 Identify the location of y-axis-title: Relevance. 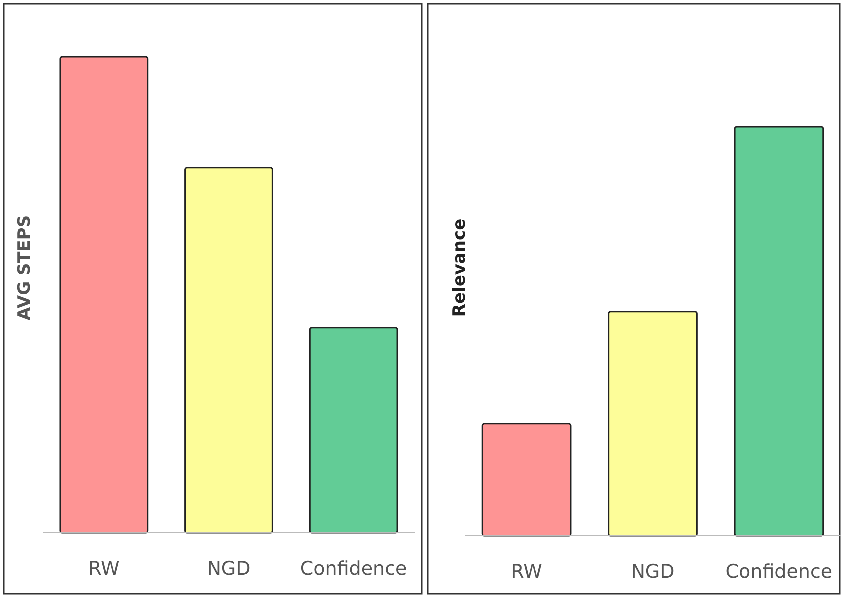
(460, 268).